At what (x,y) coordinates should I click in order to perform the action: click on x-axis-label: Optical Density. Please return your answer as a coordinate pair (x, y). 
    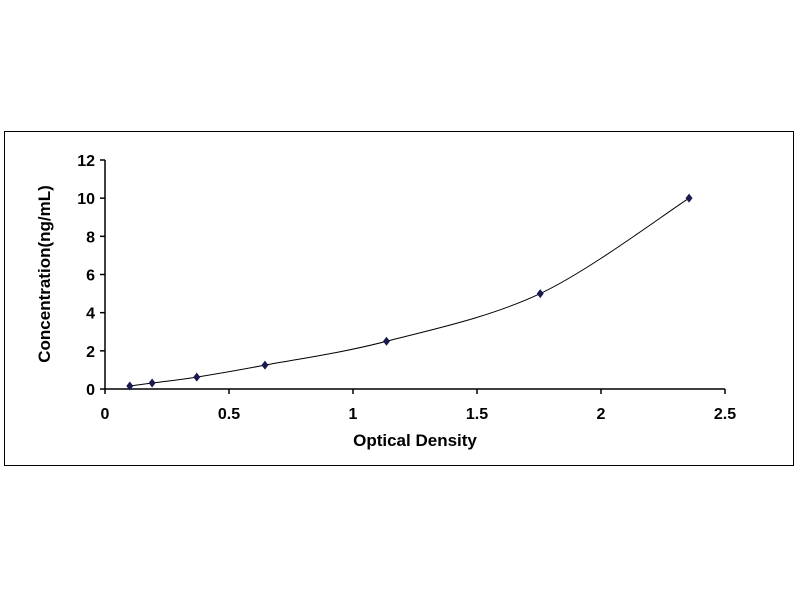
    Looking at the image, I should click on (415, 440).